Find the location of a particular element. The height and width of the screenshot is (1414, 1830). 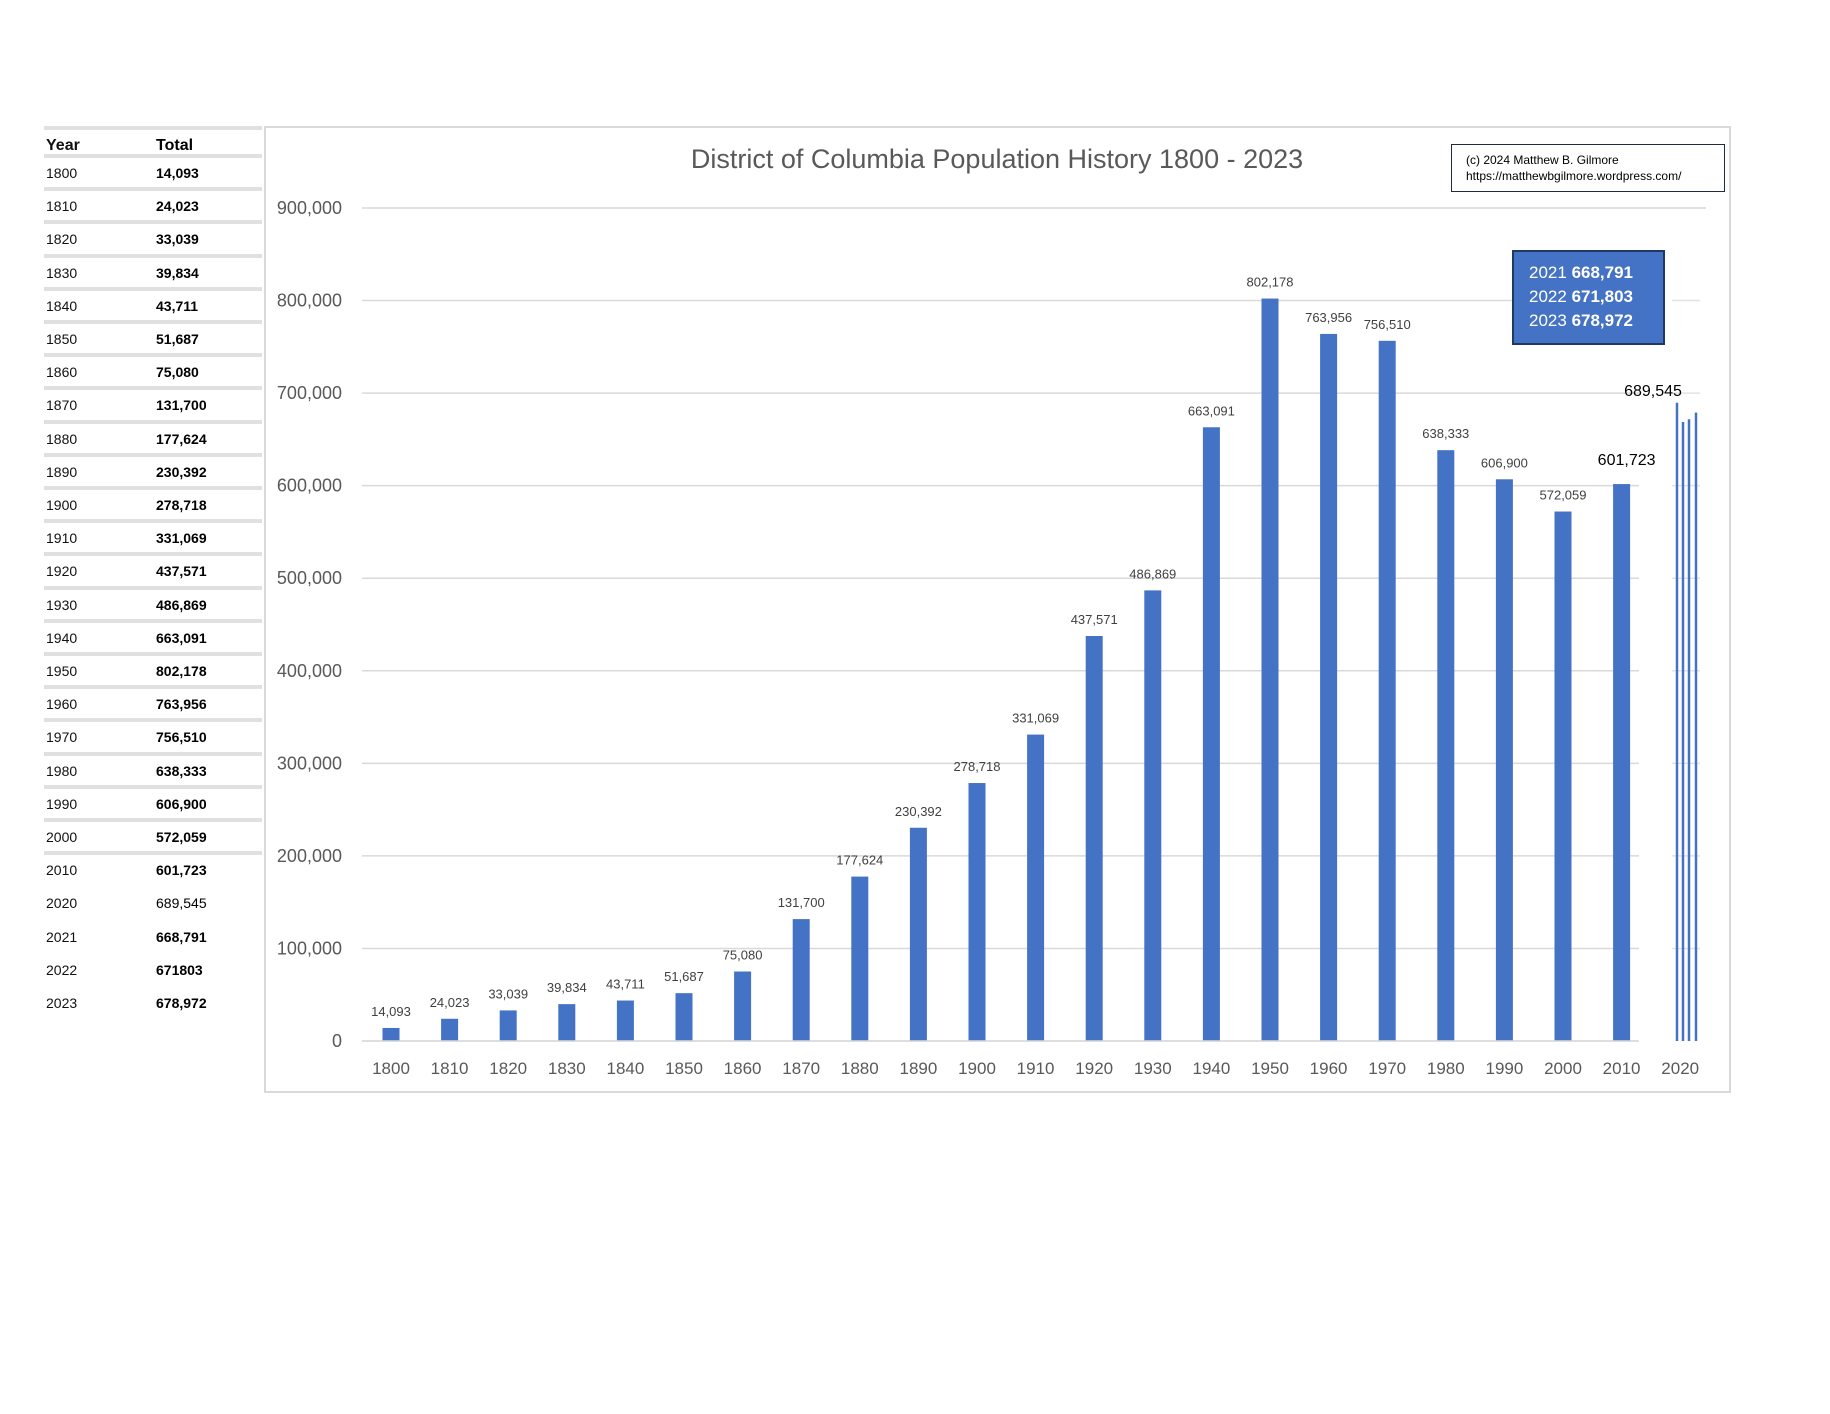

year-cell: 1850 is located at coordinates (62, 339).